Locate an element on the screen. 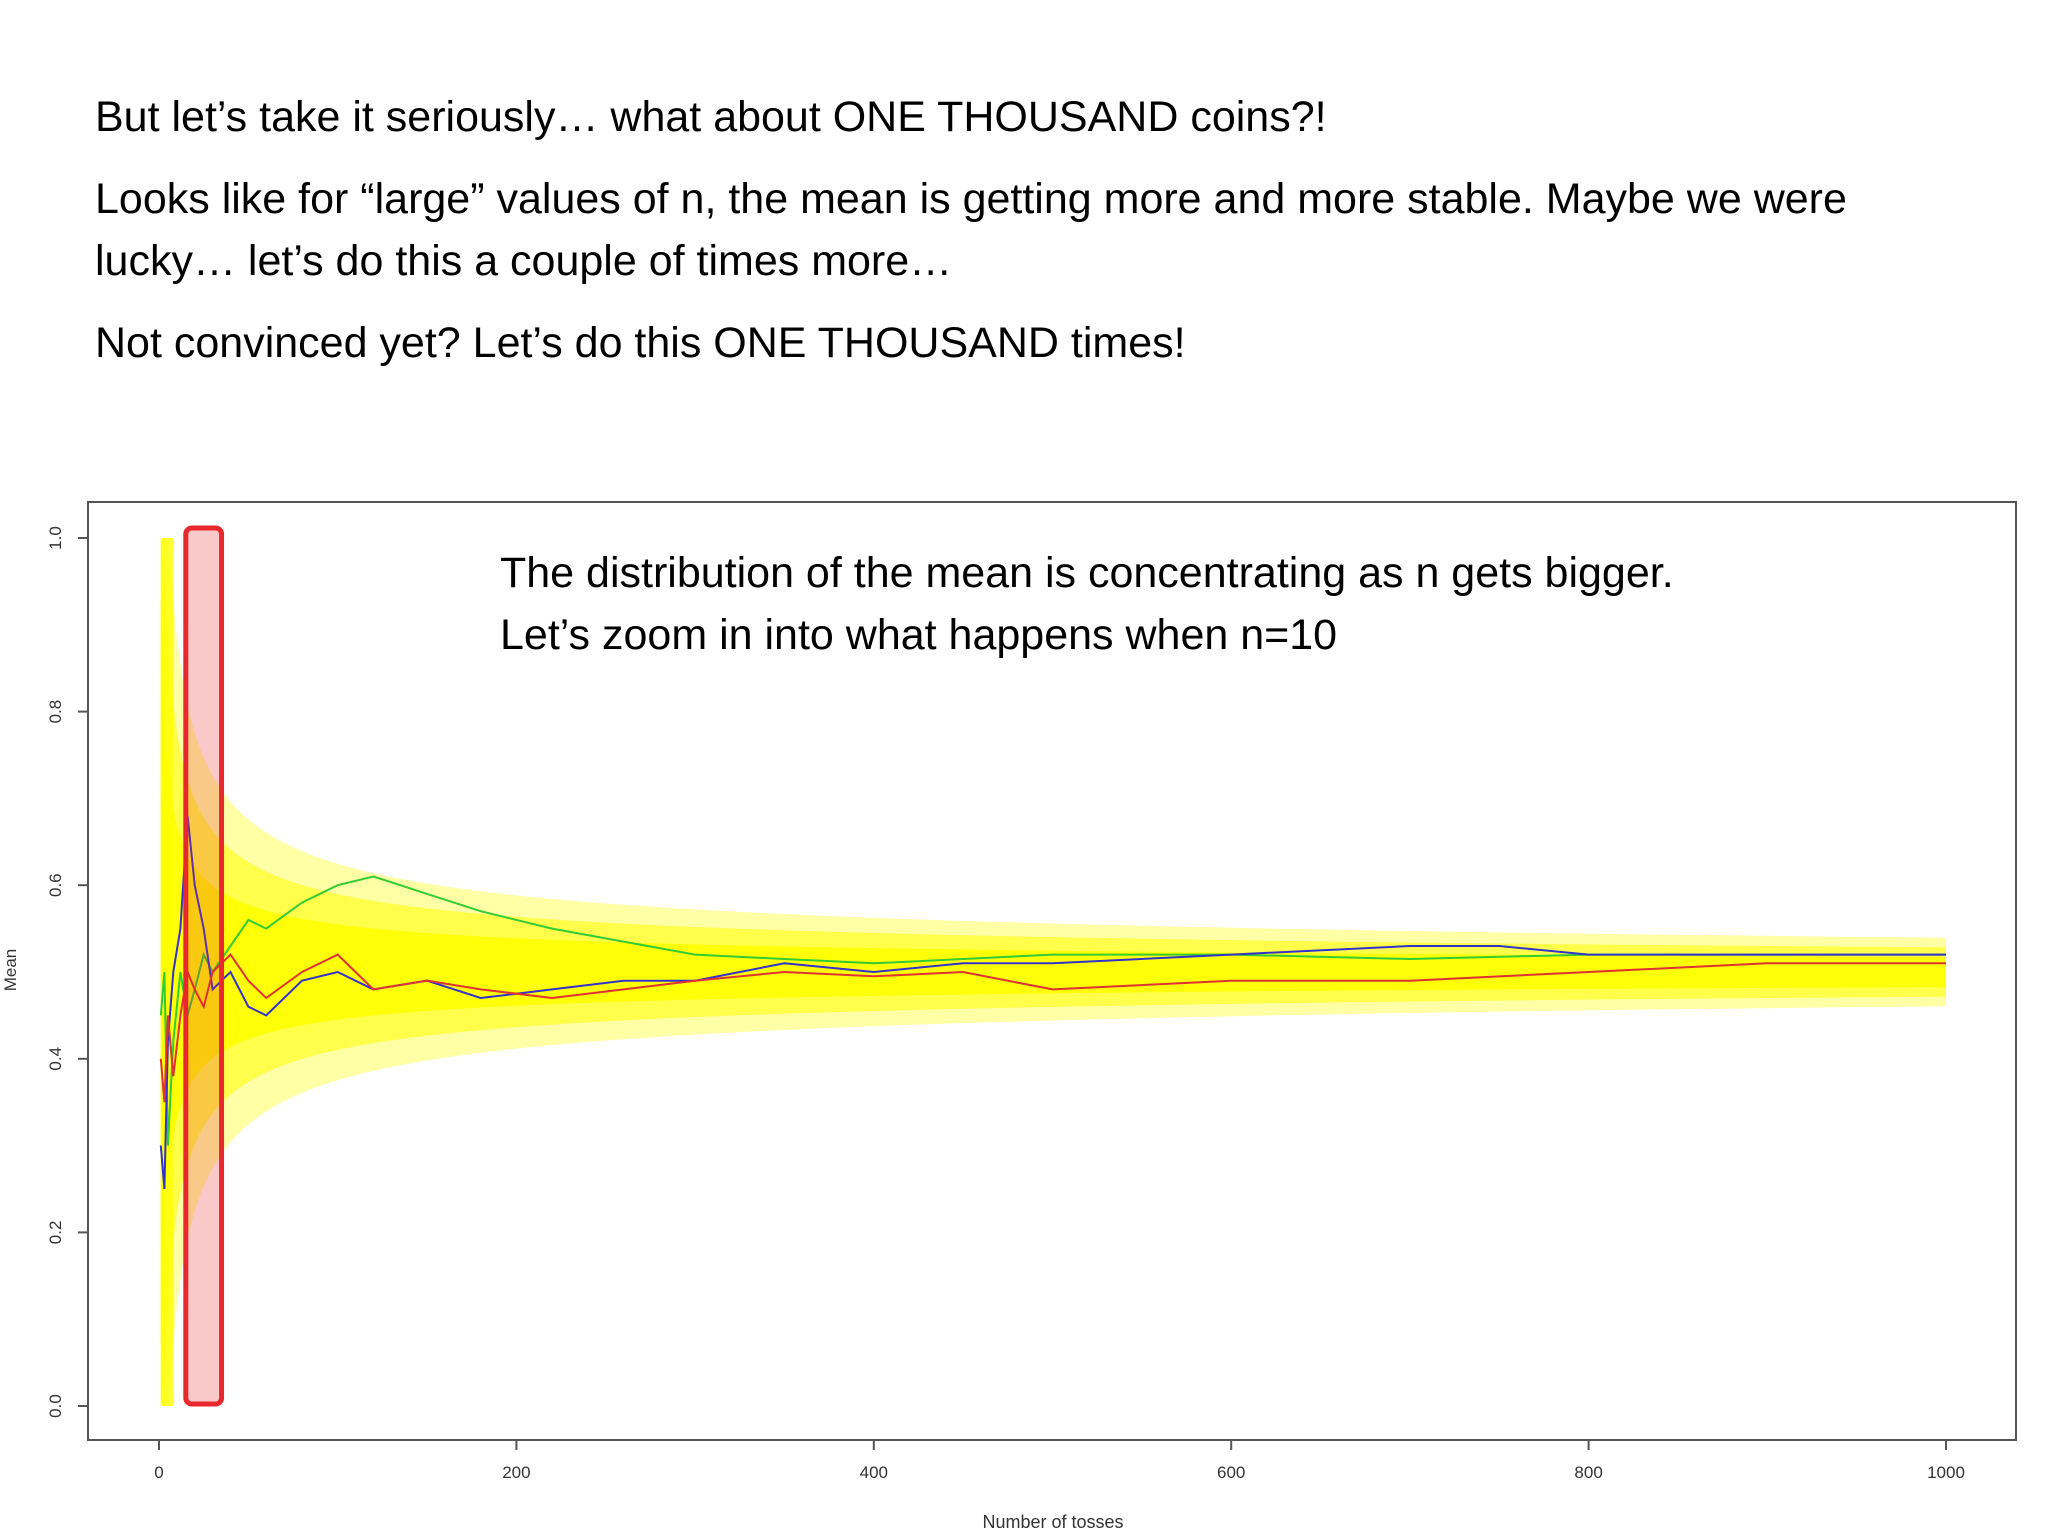 Image resolution: width=2048 pixels, height=1536 pixels. x-tick-label: 200 is located at coordinates (516, 1472).